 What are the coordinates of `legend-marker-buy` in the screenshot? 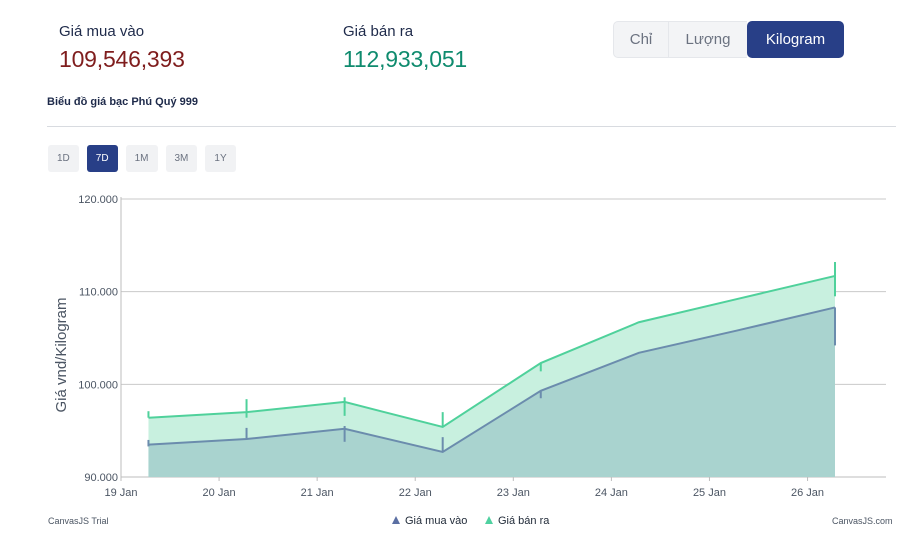 It's located at (396, 520).